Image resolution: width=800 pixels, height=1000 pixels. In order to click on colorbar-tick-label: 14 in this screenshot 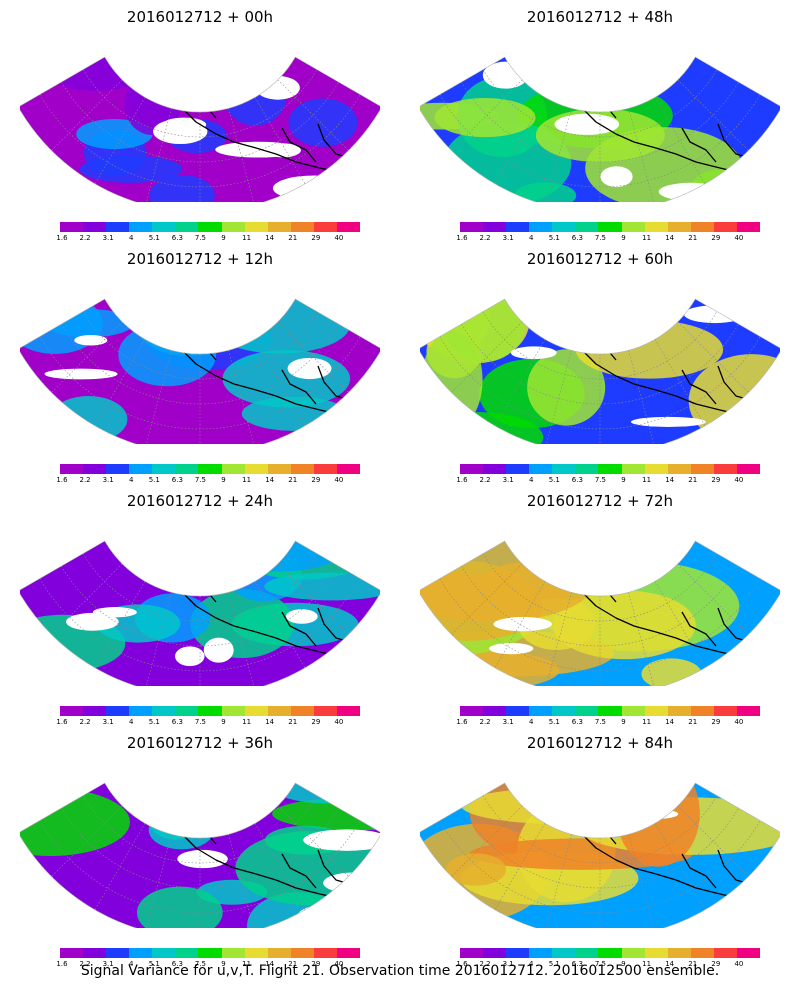, I will do `click(670, 964)`.